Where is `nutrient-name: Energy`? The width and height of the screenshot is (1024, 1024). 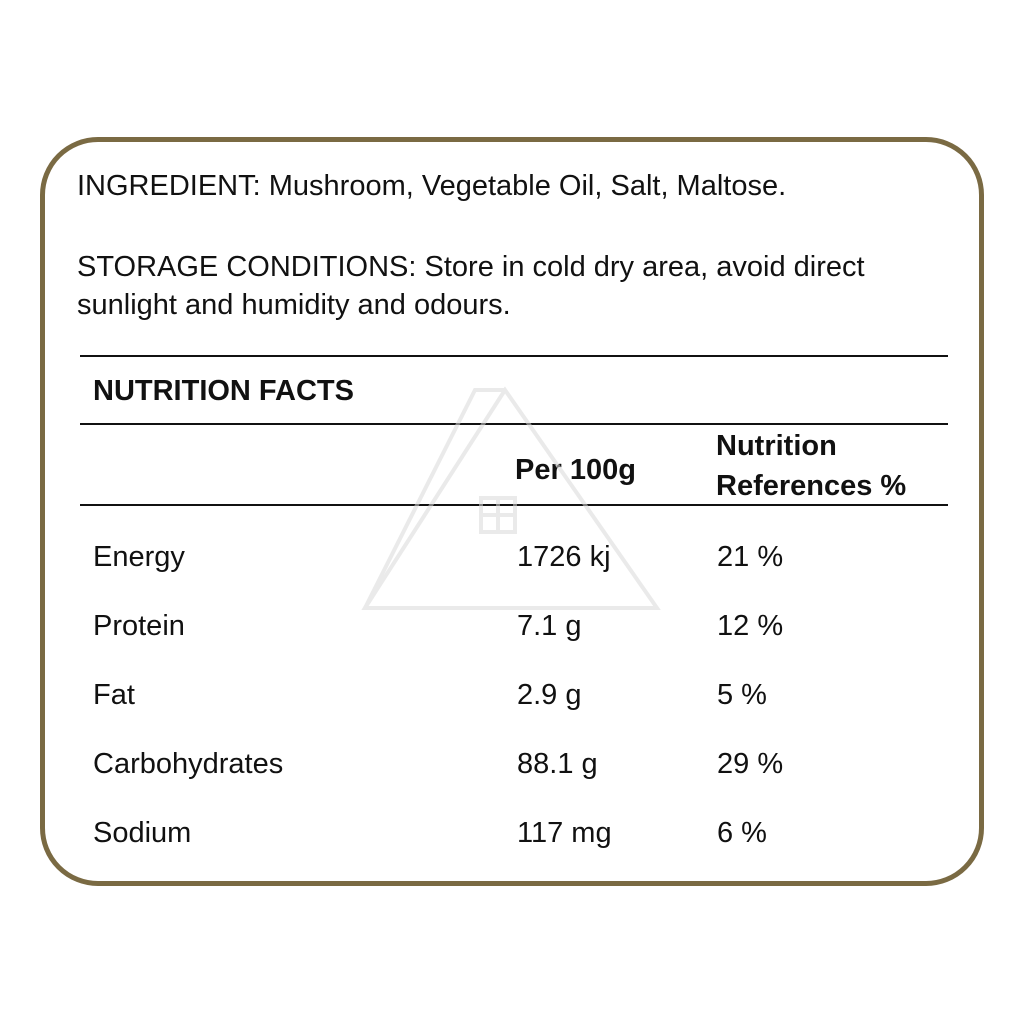 nutrient-name: Energy is located at coordinates (139, 557).